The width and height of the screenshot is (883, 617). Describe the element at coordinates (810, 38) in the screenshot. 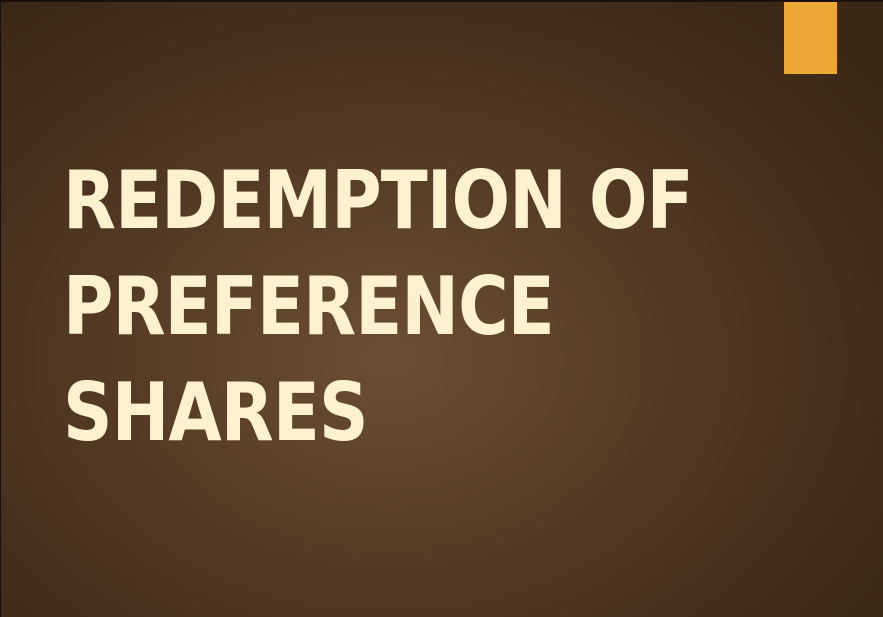

I see `accent-tab` at that location.